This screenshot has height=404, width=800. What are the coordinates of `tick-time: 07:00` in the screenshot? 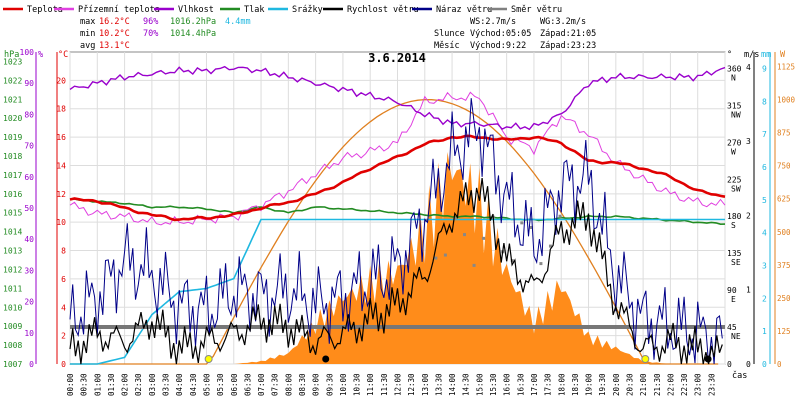 It's located at (261, 384).